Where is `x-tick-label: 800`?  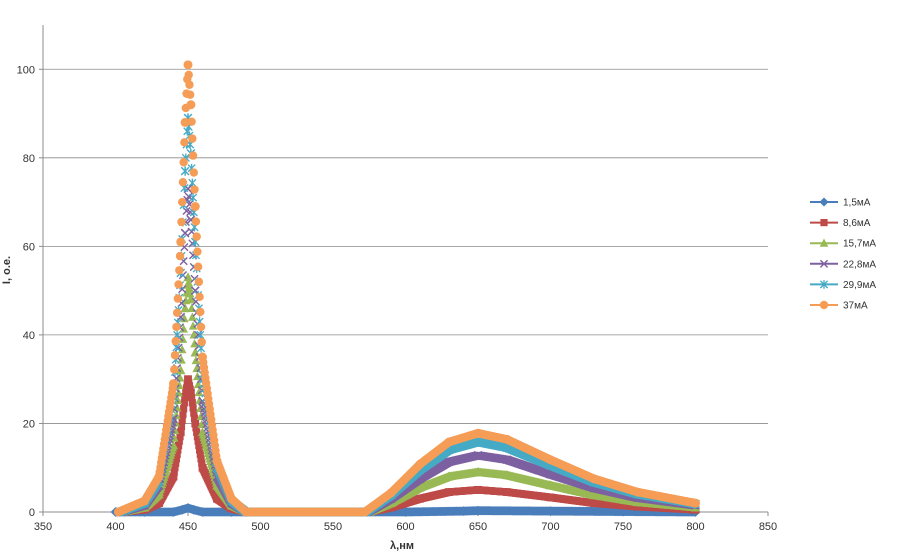
x-tick-label: 800 is located at coordinates (695, 527).